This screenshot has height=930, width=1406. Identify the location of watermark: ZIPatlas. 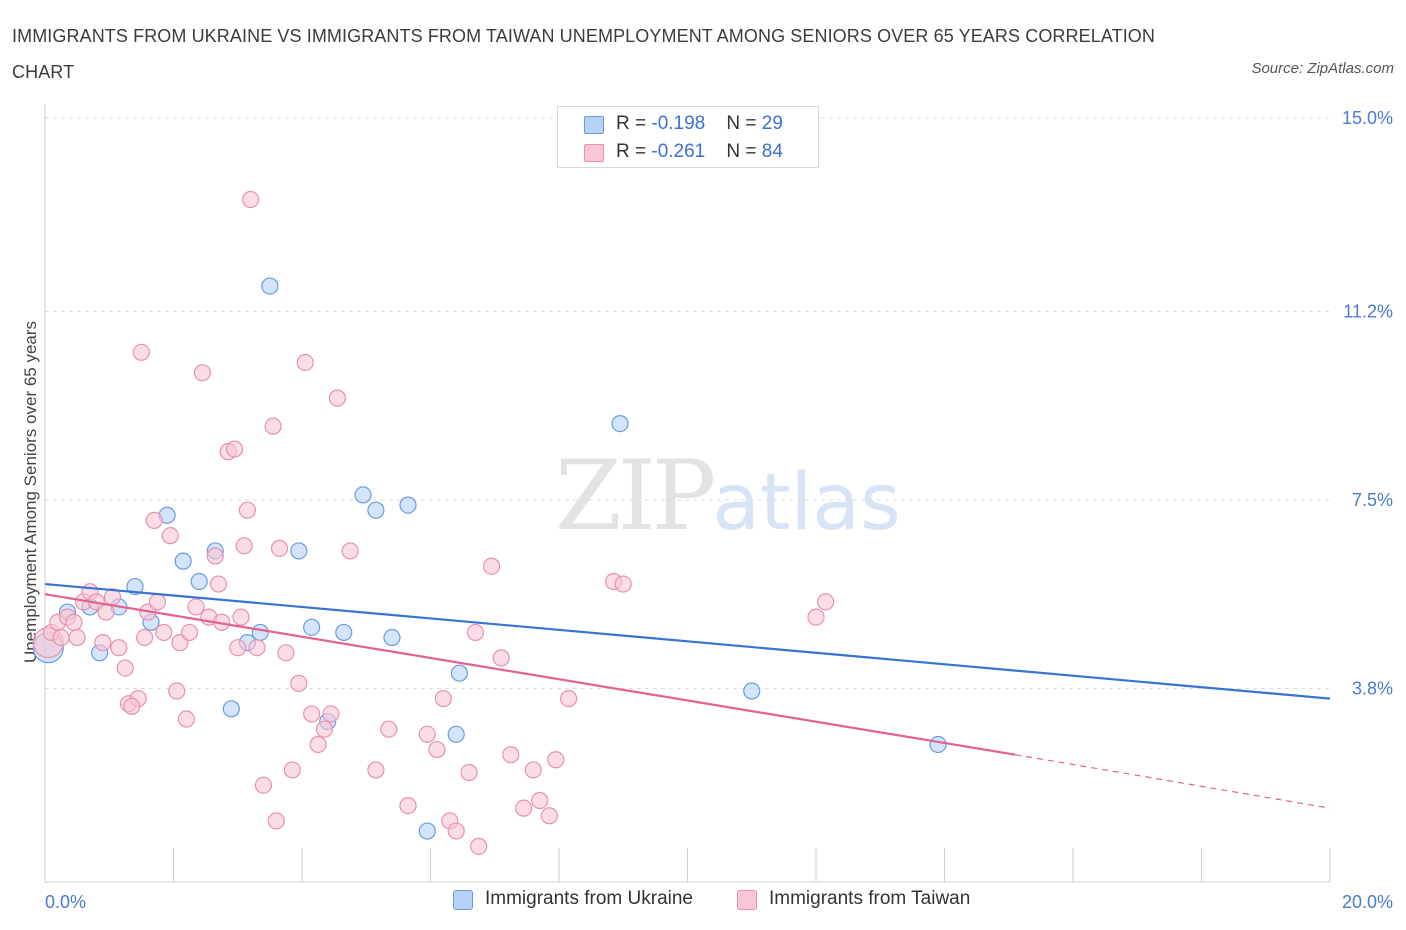
(728, 496).